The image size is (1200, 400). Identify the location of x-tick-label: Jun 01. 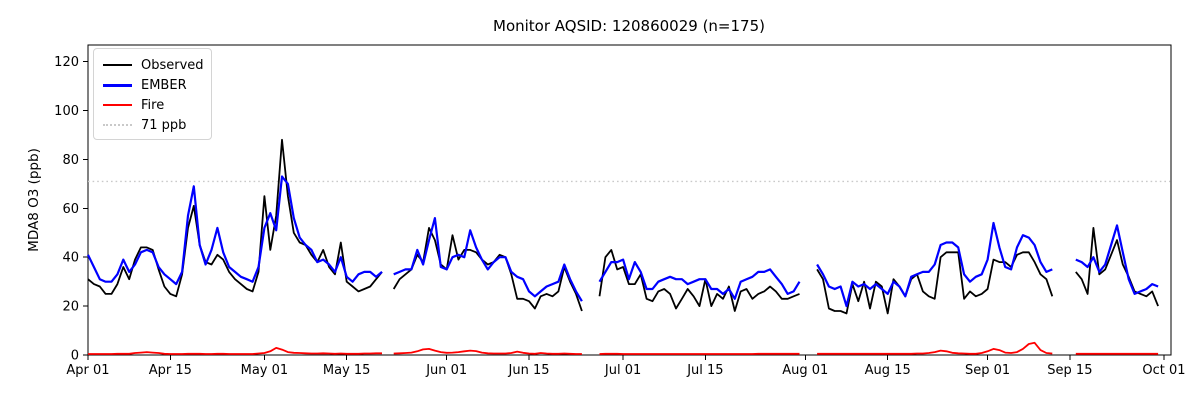
(446, 370).